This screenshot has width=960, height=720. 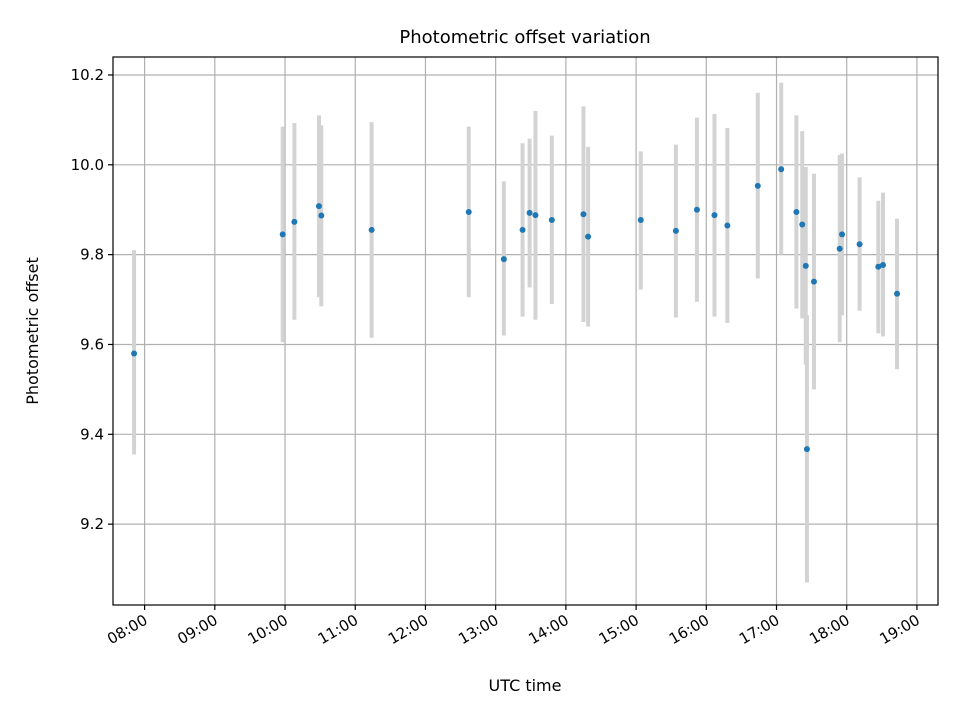 I want to click on y-tick-label: 9.2, so click(x=92, y=524).